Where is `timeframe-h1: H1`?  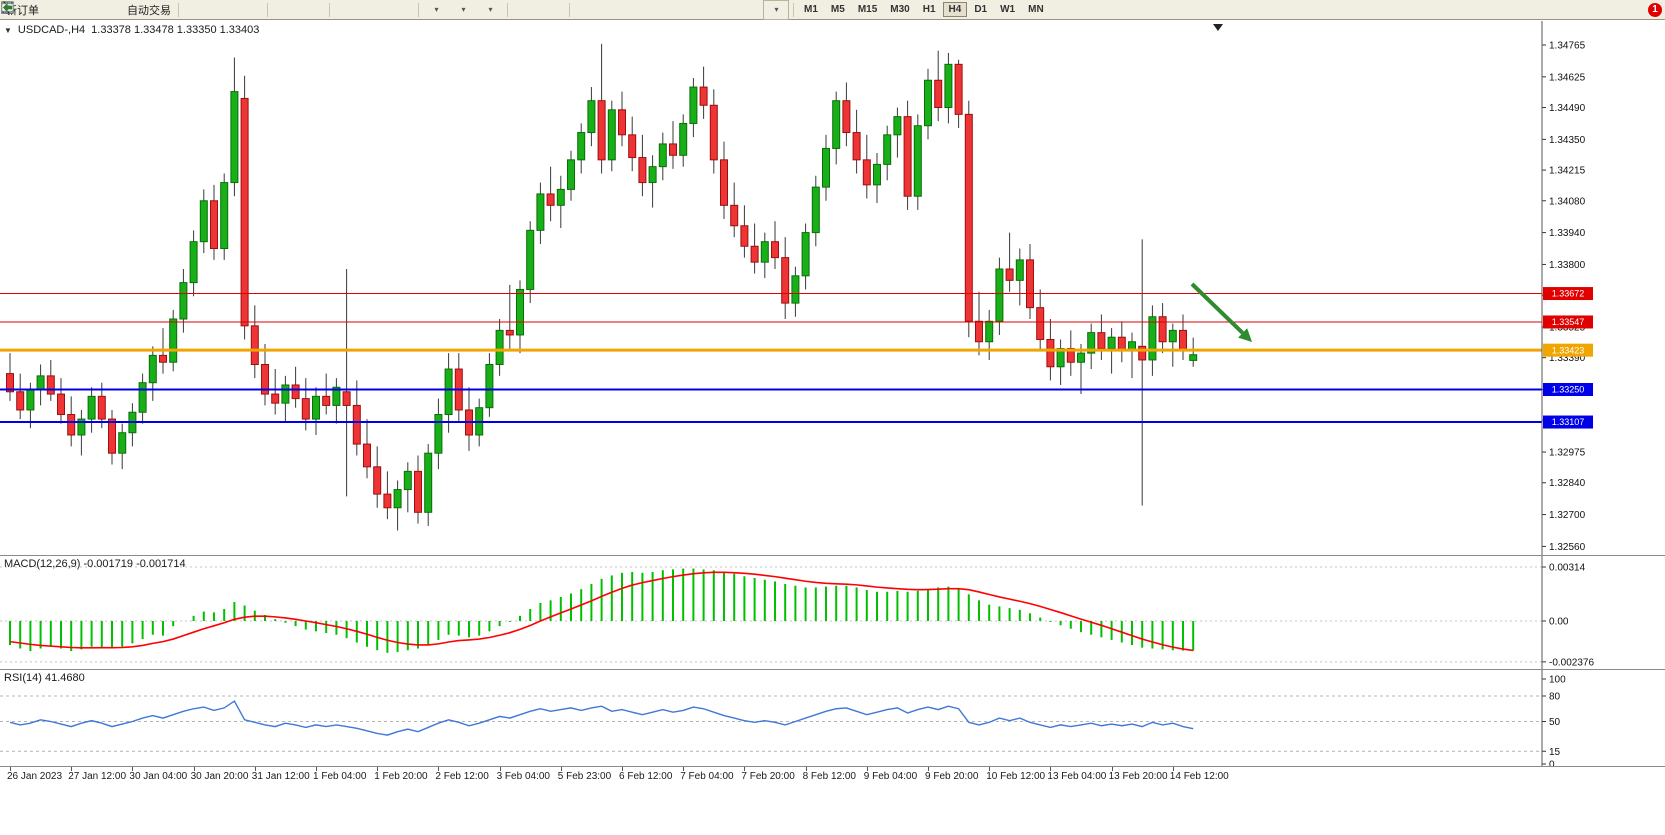 timeframe-h1: H1 is located at coordinates (929, 9).